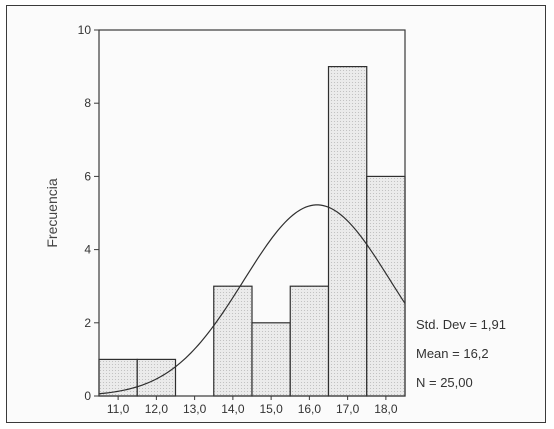  I want to click on x-tick-label: 16,0, so click(310, 409).